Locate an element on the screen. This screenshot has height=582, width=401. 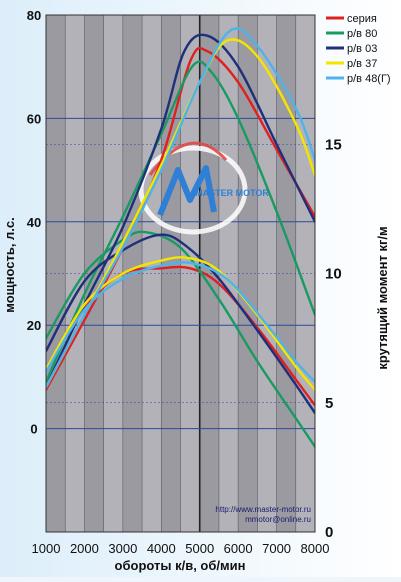
legend-label: р/в 80 is located at coordinates (362, 34).